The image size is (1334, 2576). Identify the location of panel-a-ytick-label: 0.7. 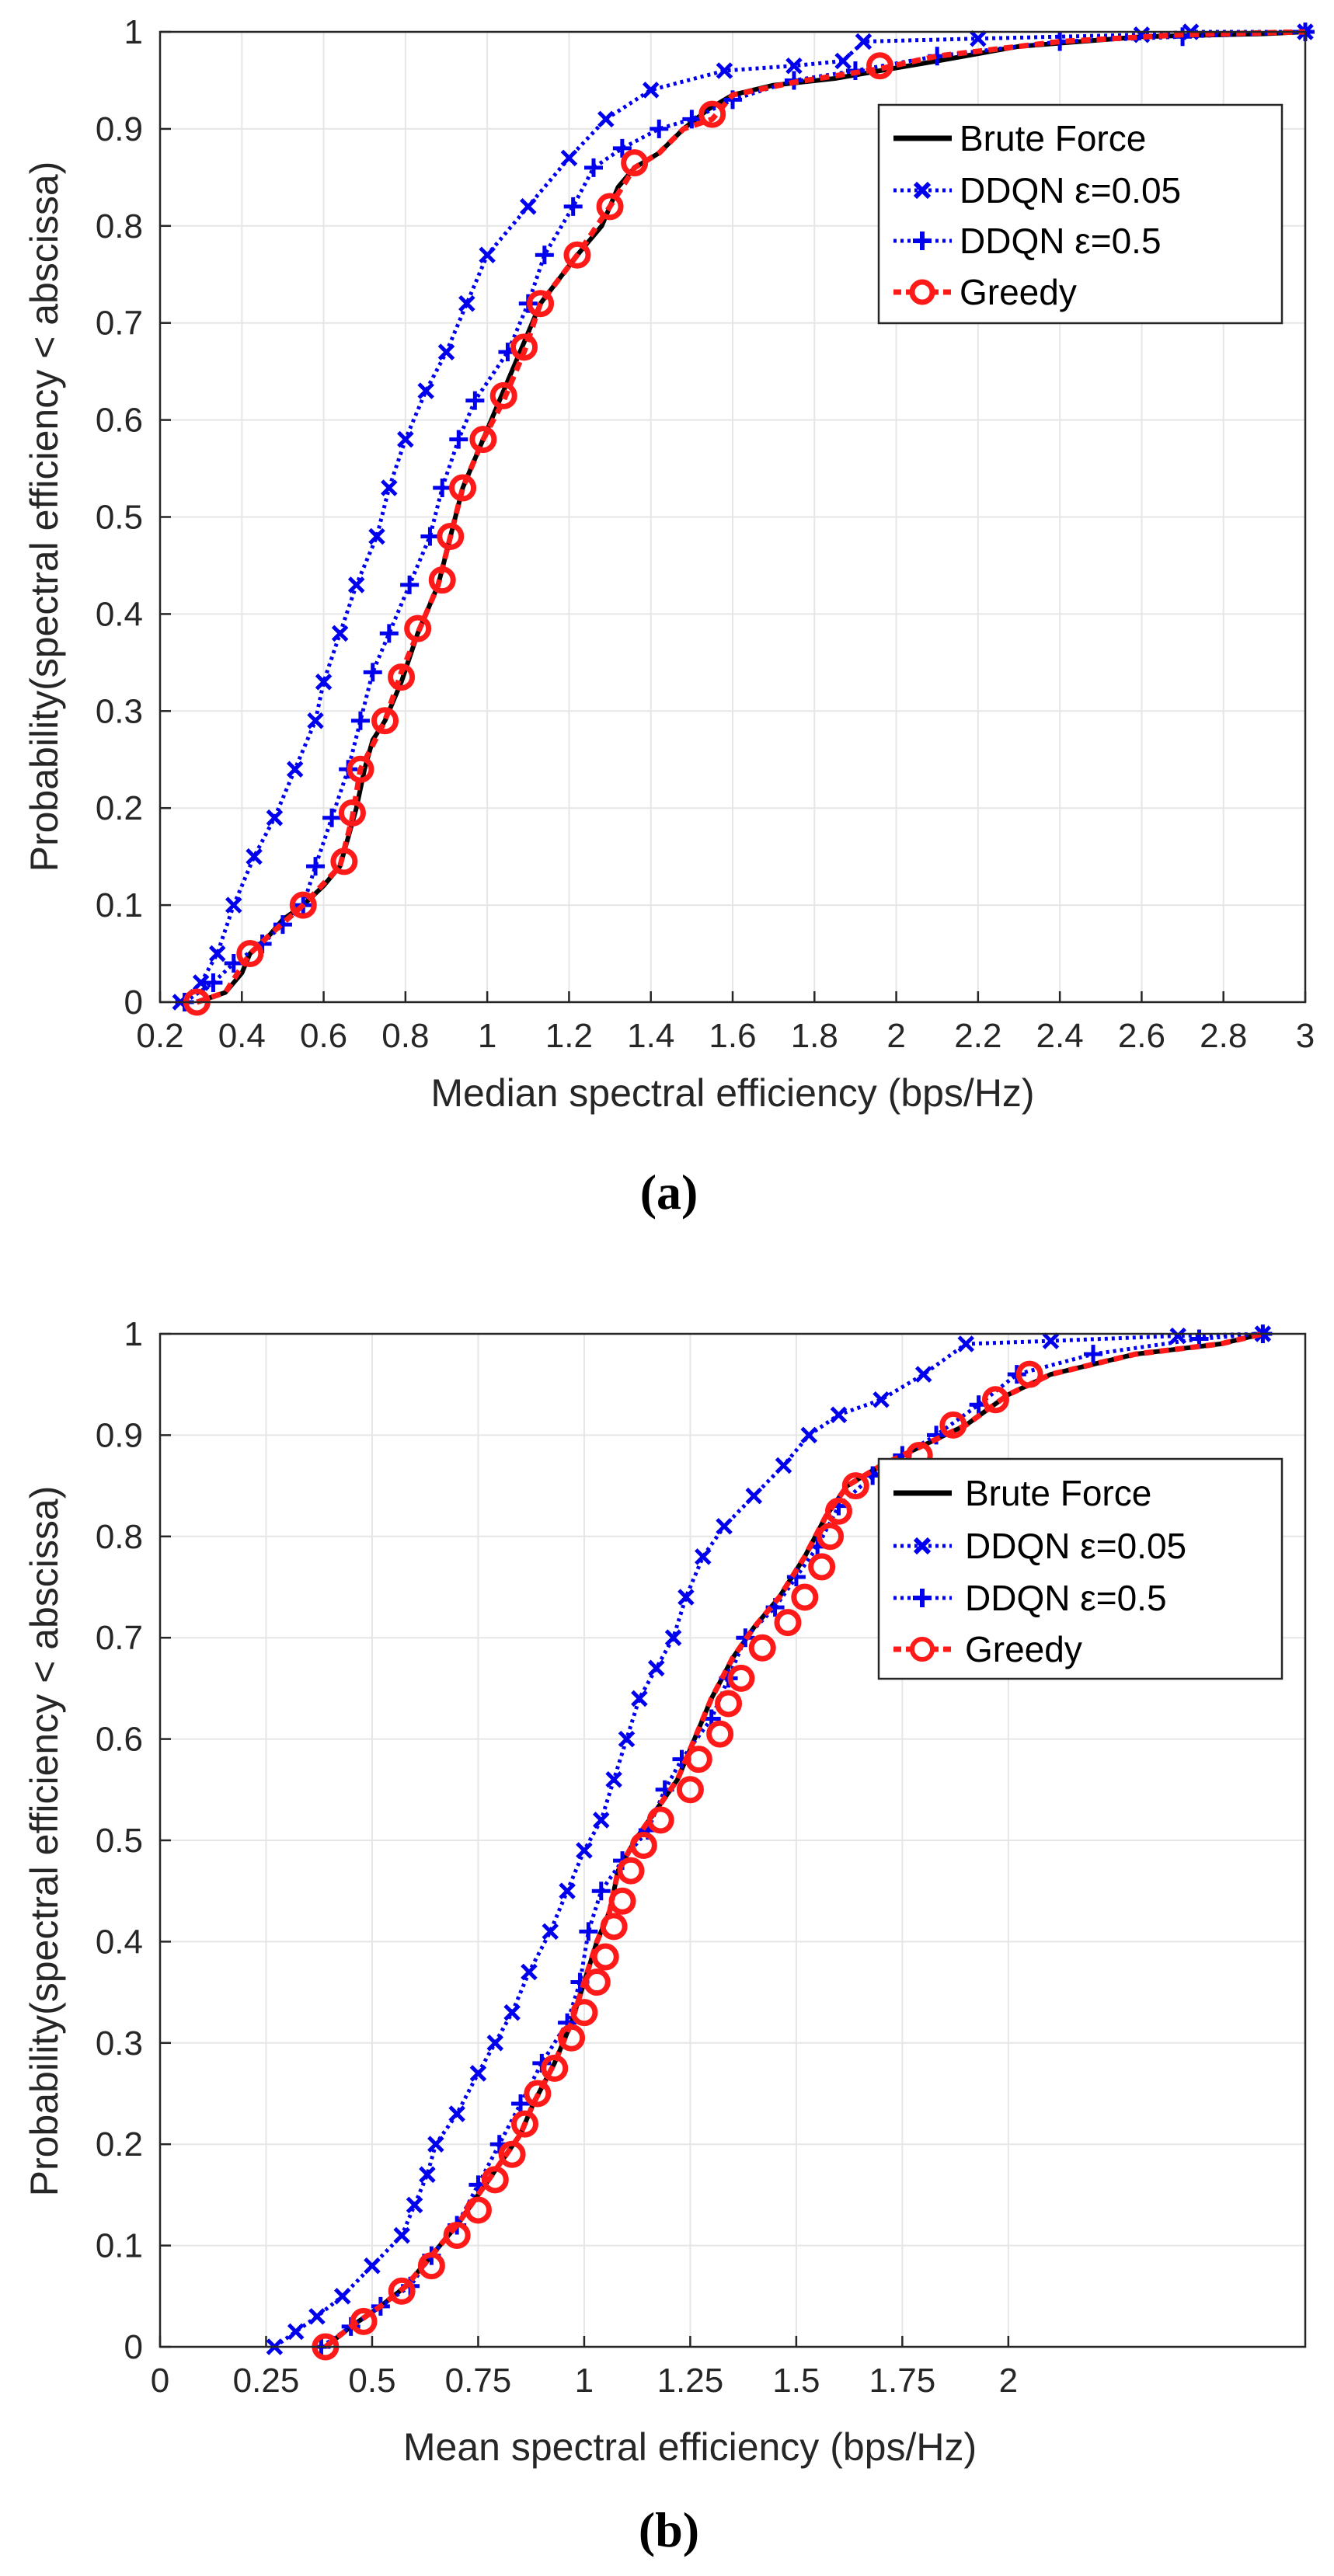
(120, 324).